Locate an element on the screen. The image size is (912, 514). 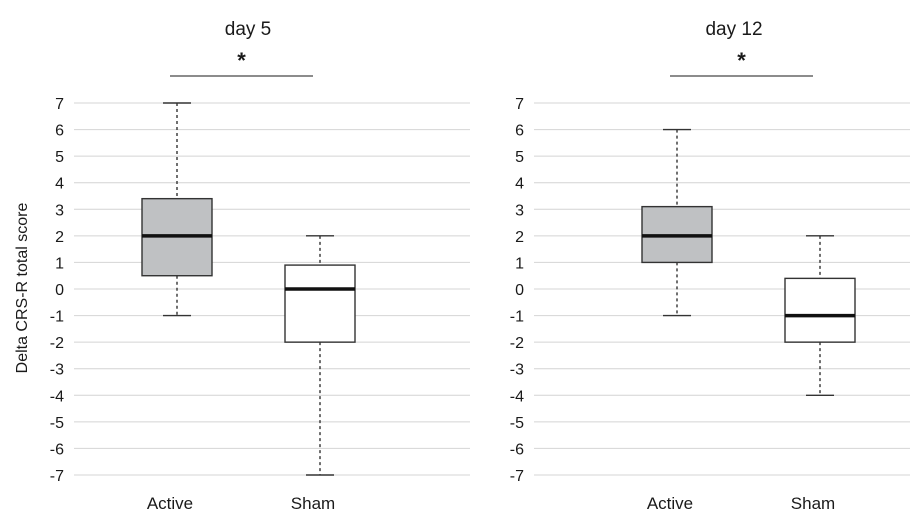
panel-title: day 5 is located at coordinates (248, 29).